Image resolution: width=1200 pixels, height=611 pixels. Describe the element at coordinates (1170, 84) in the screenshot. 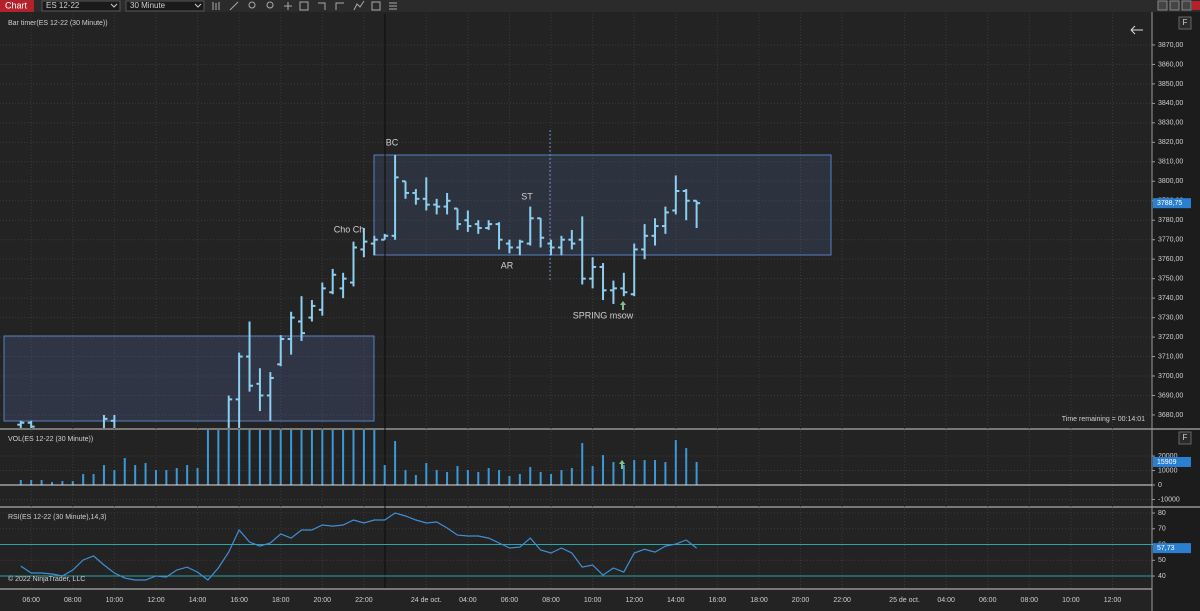

I see `y-tick-label: 3850,00` at that location.